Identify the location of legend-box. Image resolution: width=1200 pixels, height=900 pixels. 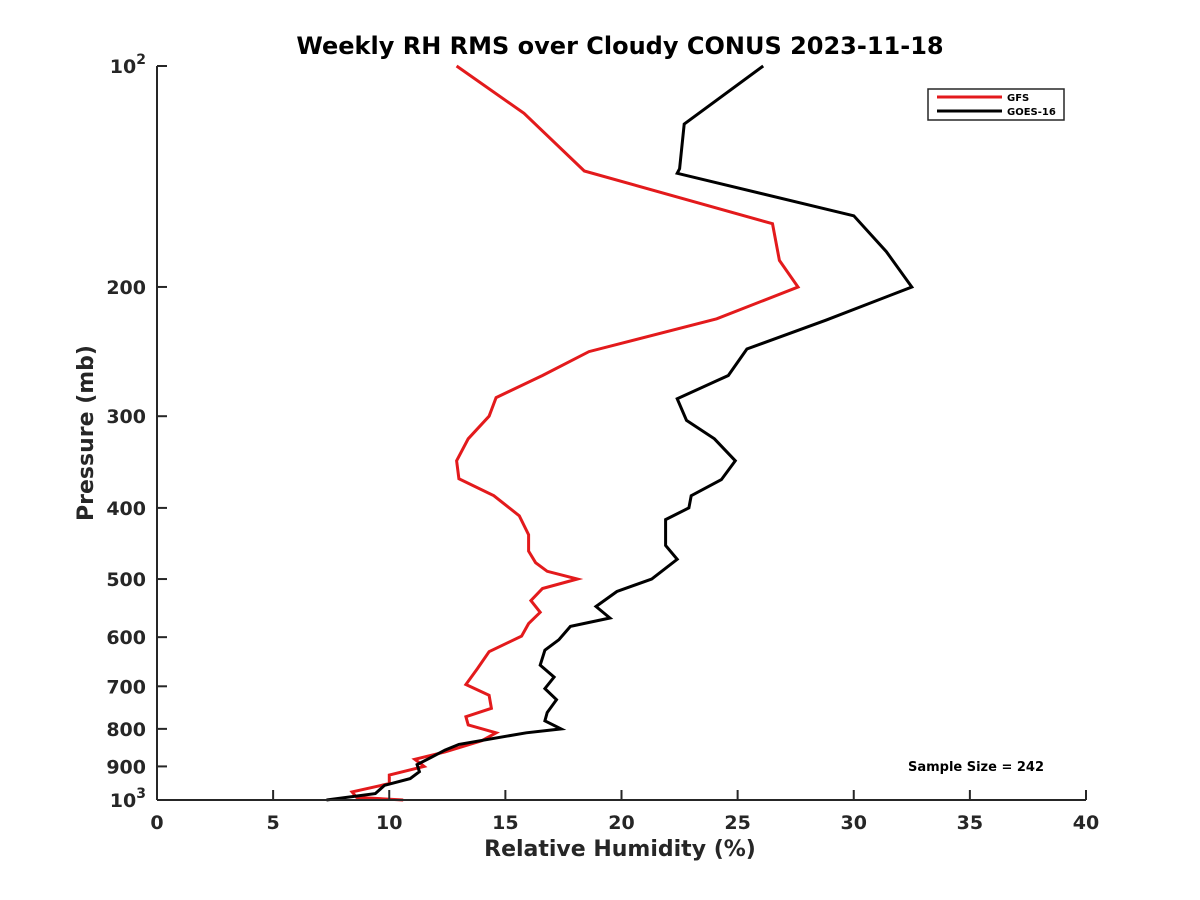
(996, 104).